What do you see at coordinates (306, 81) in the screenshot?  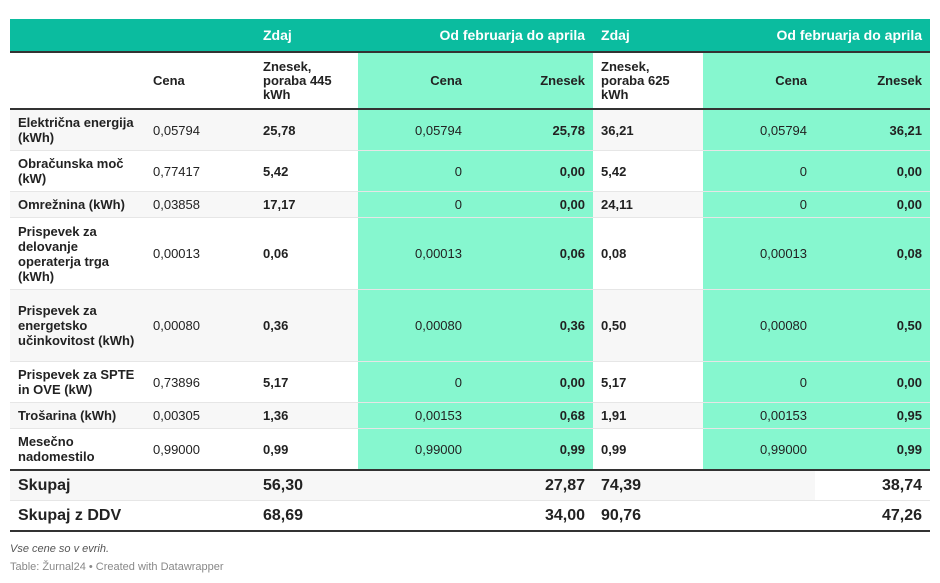 I see `column-header: Znesek, poraba 445 kWh` at bounding box center [306, 81].